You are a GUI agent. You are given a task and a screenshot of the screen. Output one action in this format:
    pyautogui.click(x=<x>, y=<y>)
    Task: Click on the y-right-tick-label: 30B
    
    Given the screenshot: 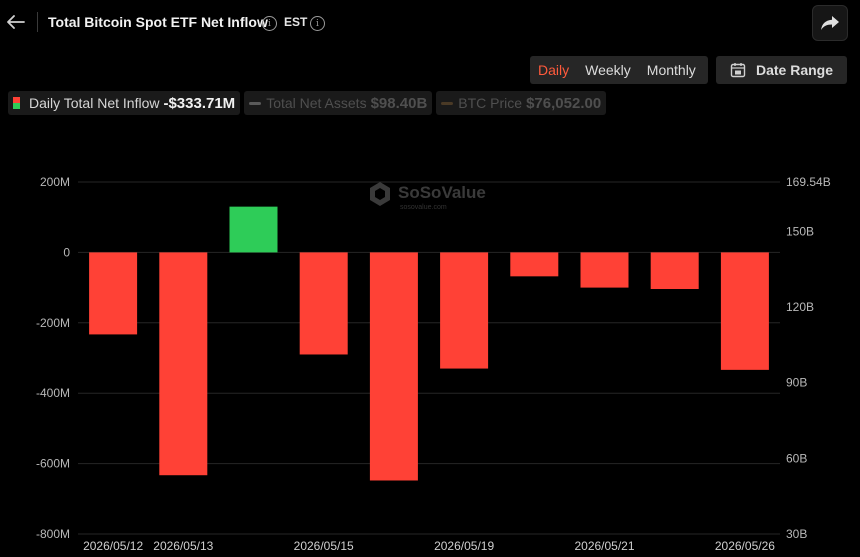 What is the action you would take?
    pyautogui.click(x=796, y=534)
    